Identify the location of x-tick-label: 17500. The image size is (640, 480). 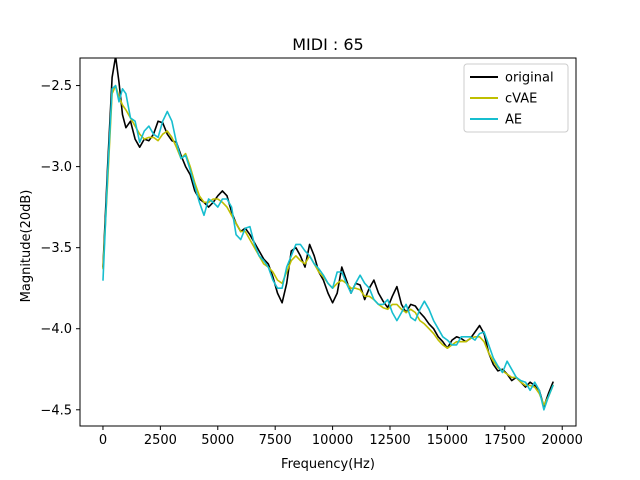
(504, 440).